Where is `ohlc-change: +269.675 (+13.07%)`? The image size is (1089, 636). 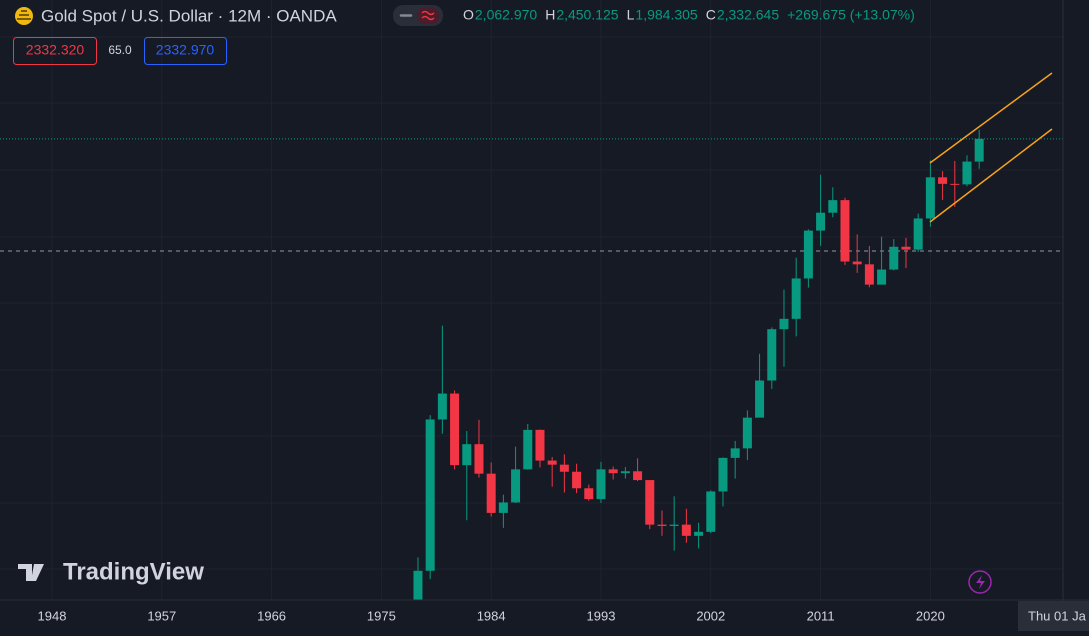
ohlc-change: +269.675 (+13.07%) is located at coordinates (851, 15).